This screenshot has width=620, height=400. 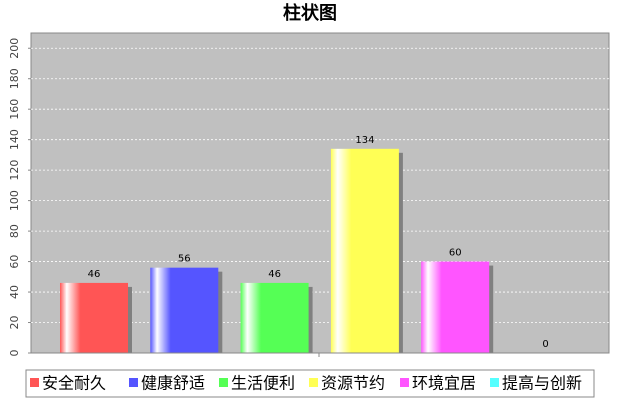 I want to click on y-tick-label: 0, so click(x=14, y=353).